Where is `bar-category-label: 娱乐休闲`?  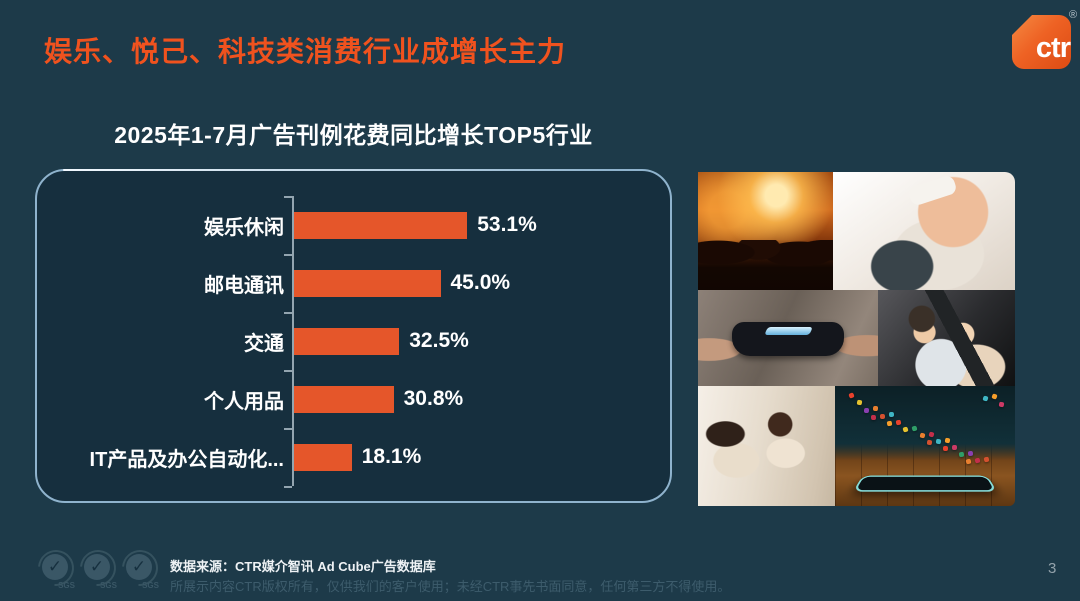
bar-category-label: 娱乐休闲 is located at coordinates (244, 227).